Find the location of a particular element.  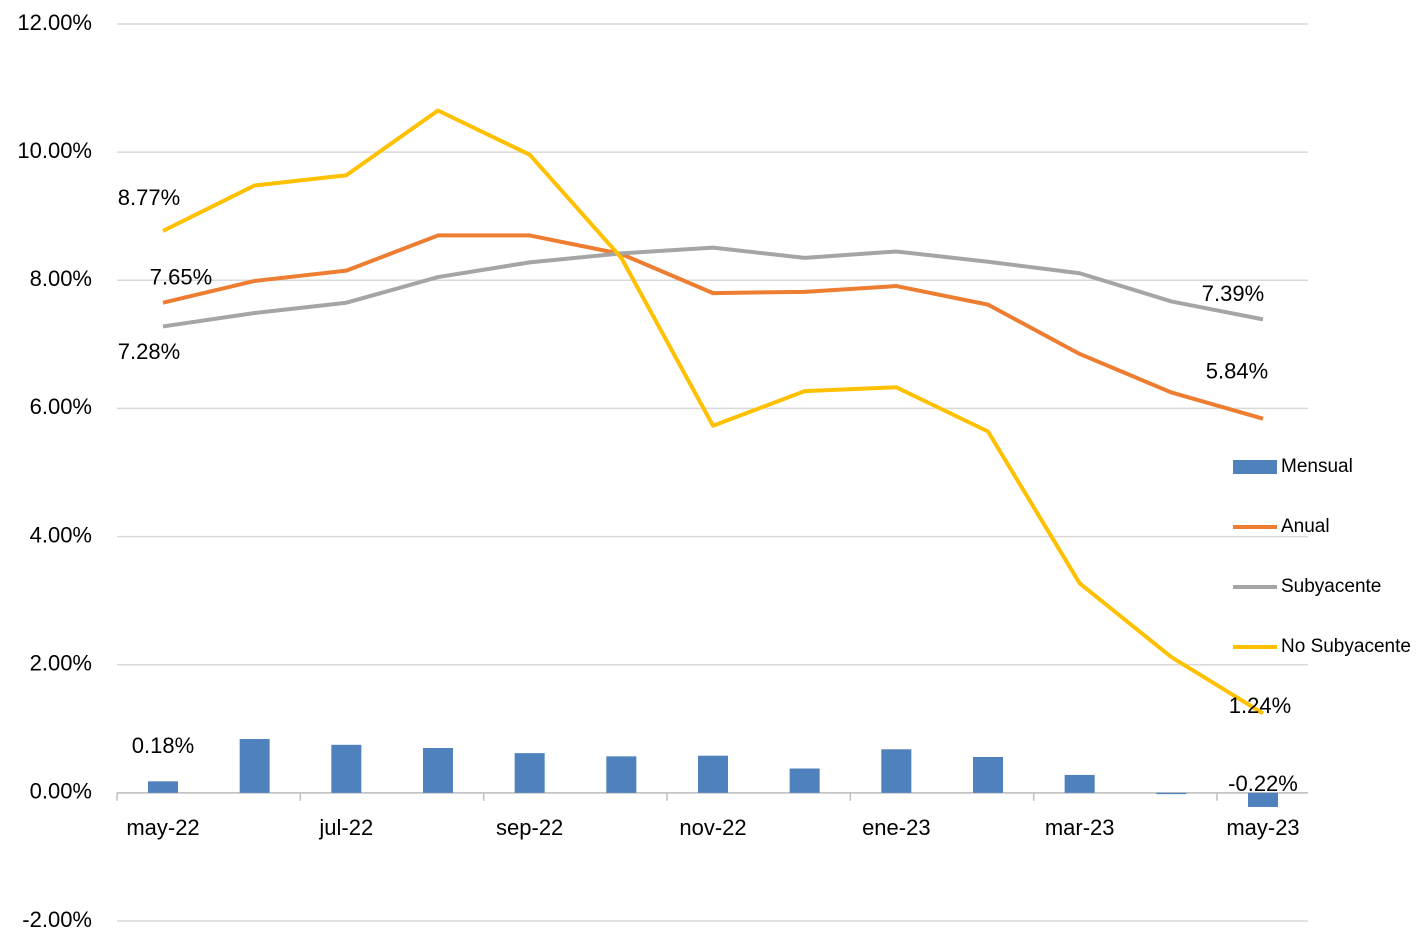

data-label: 1.24% is located at coordinates (1260, 705).